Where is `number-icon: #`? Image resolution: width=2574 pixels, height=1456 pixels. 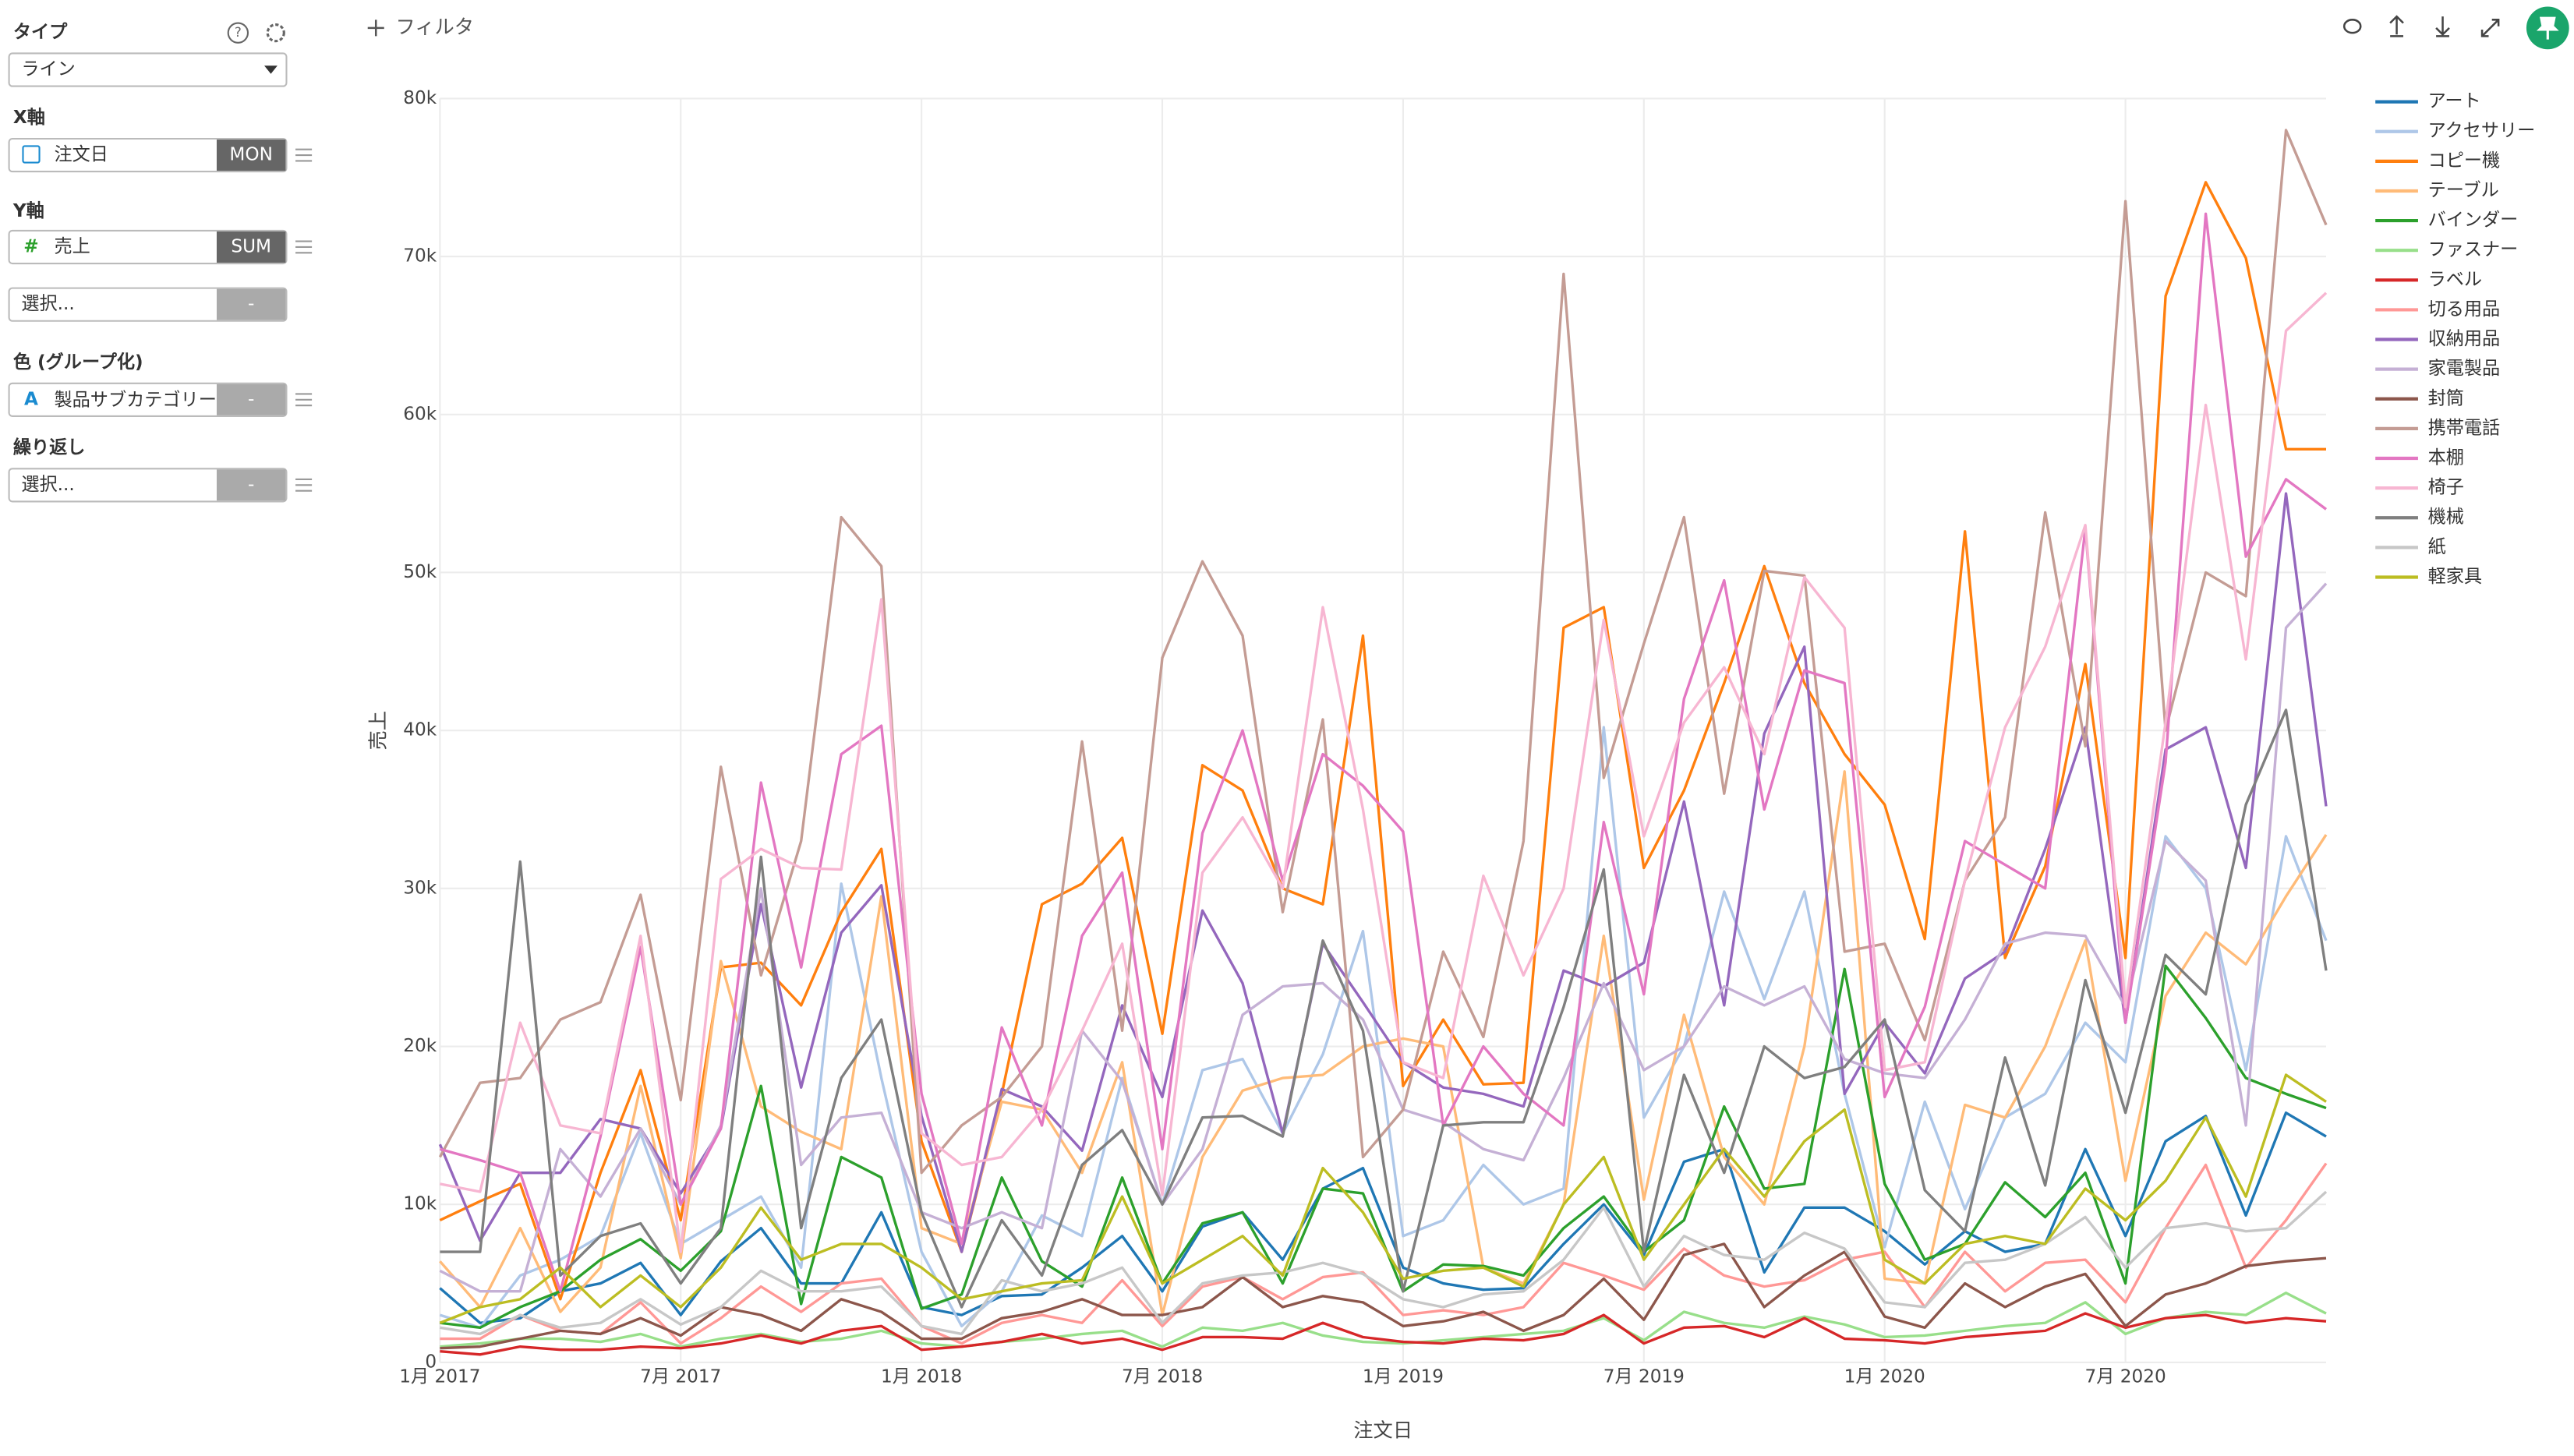
number-icon: # is located at coordinates (30, 246).